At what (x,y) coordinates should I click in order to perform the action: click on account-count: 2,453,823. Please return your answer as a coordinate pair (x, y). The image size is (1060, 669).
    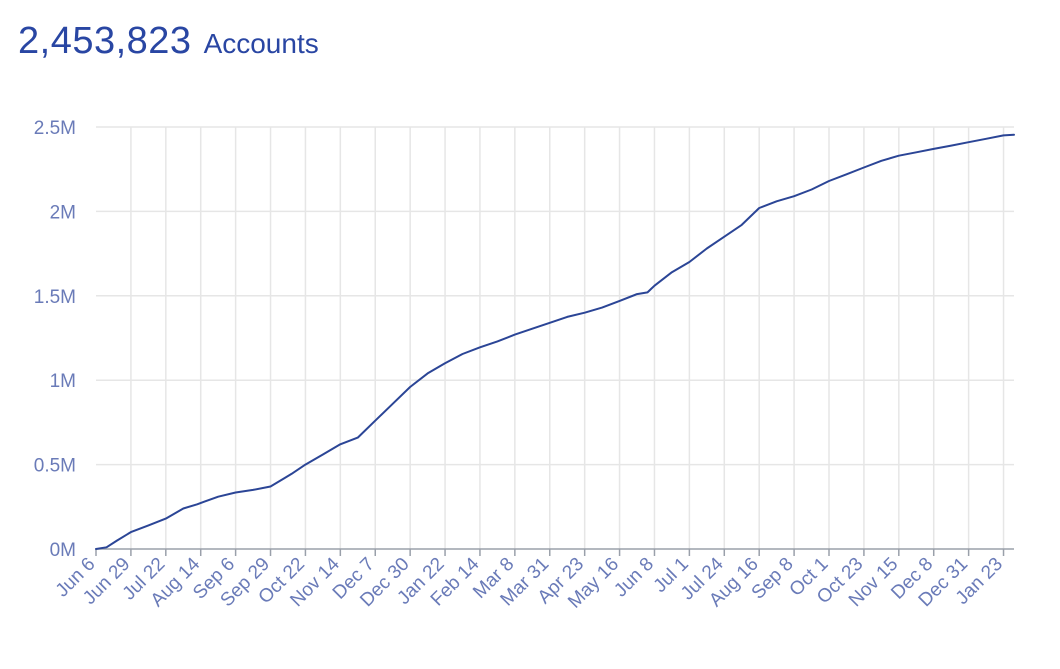
    Looking at the image, I should click on (105, 41).